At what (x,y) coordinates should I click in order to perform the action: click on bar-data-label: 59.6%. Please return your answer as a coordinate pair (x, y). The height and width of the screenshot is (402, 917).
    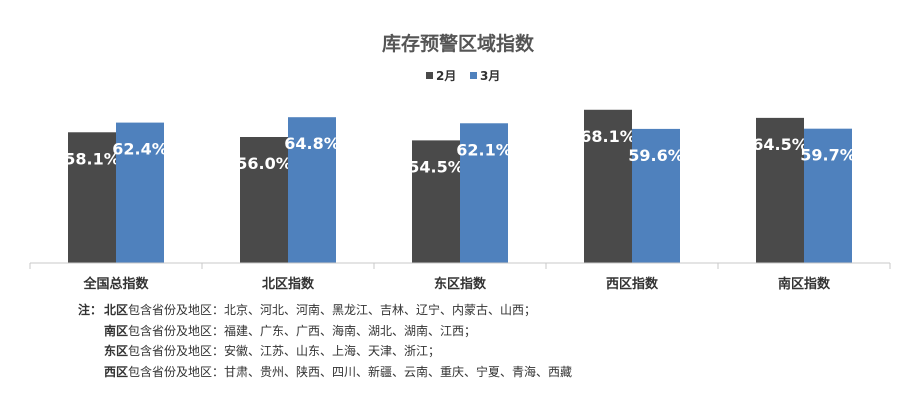
    Looking at the image, I should click on (656, 155).